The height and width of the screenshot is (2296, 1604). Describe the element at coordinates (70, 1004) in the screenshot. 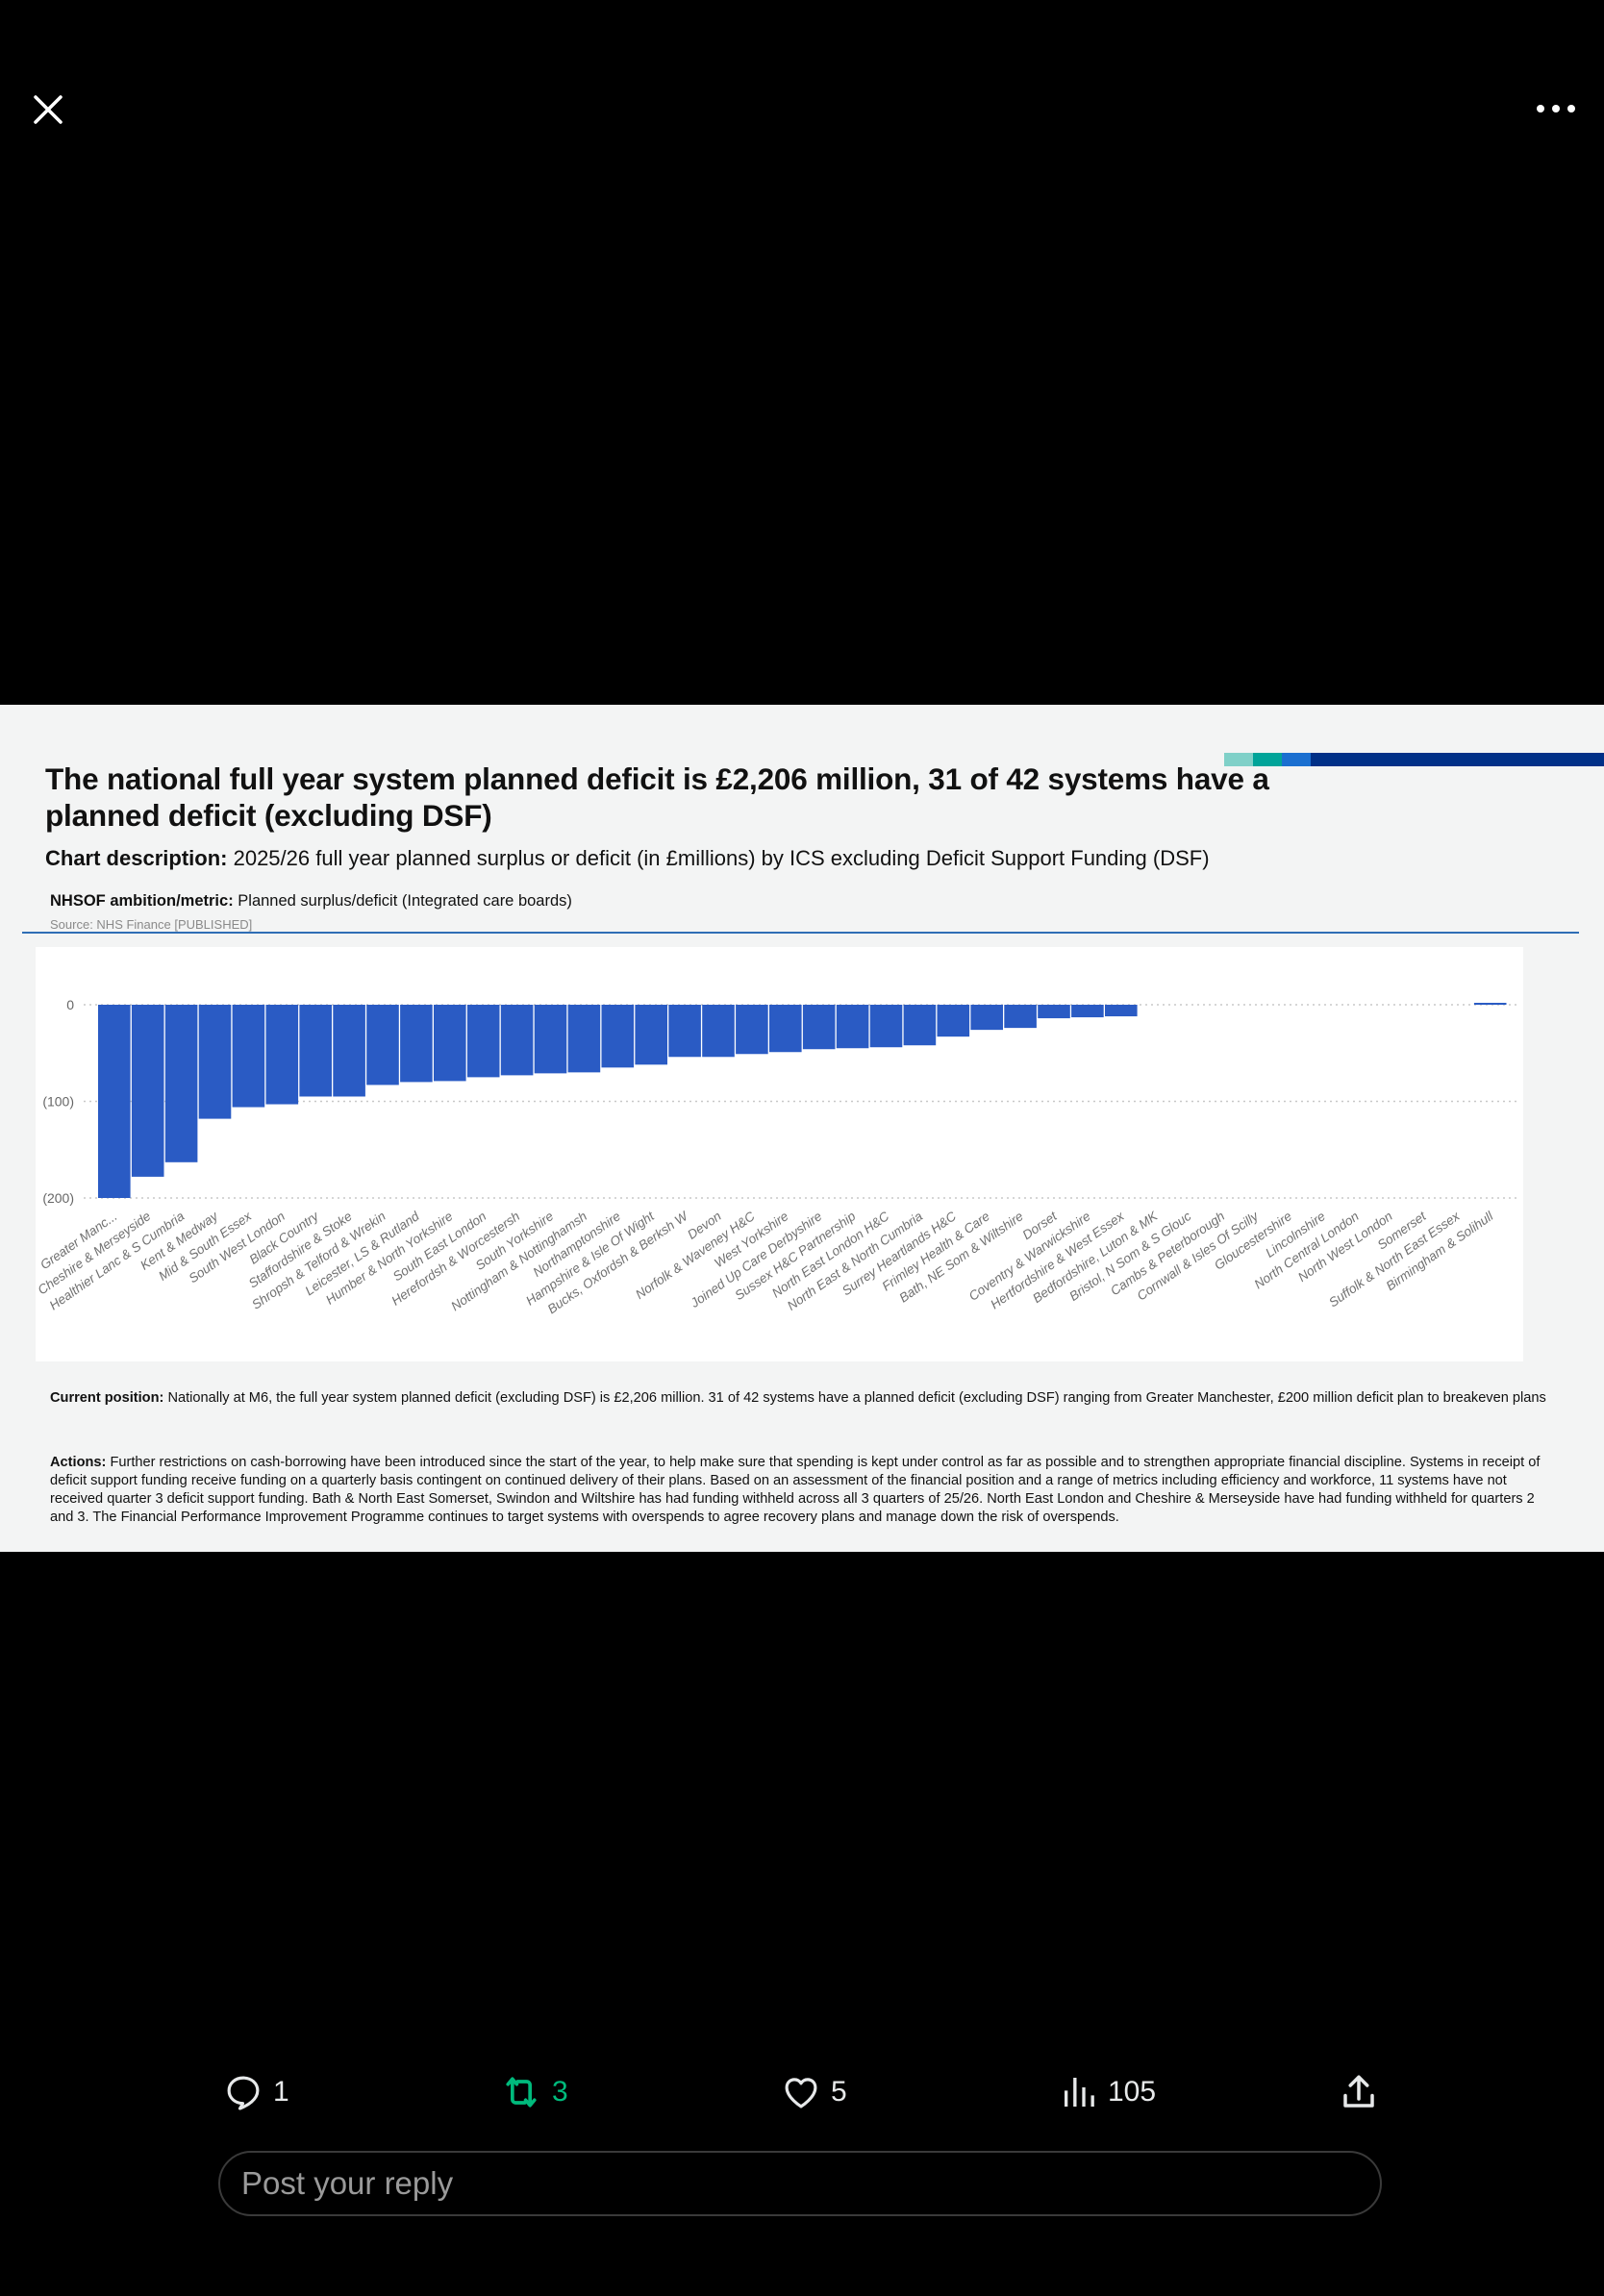

I see `y-tick-label: 0` at that location.